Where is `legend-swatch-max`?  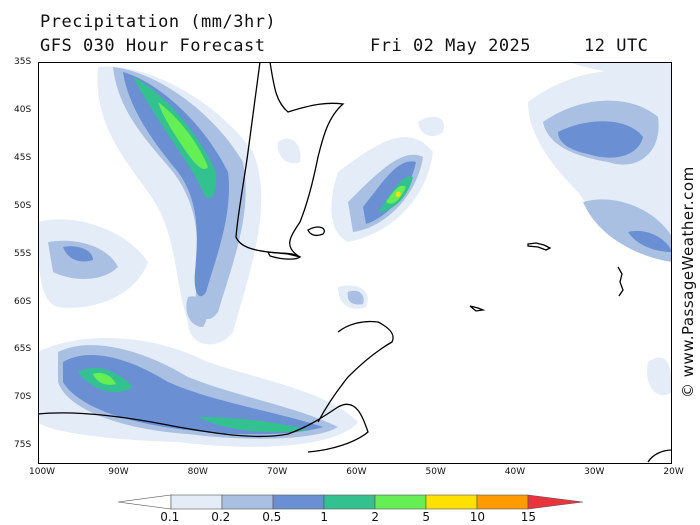 legend-swatch-max is located at coordinates (555, 502).